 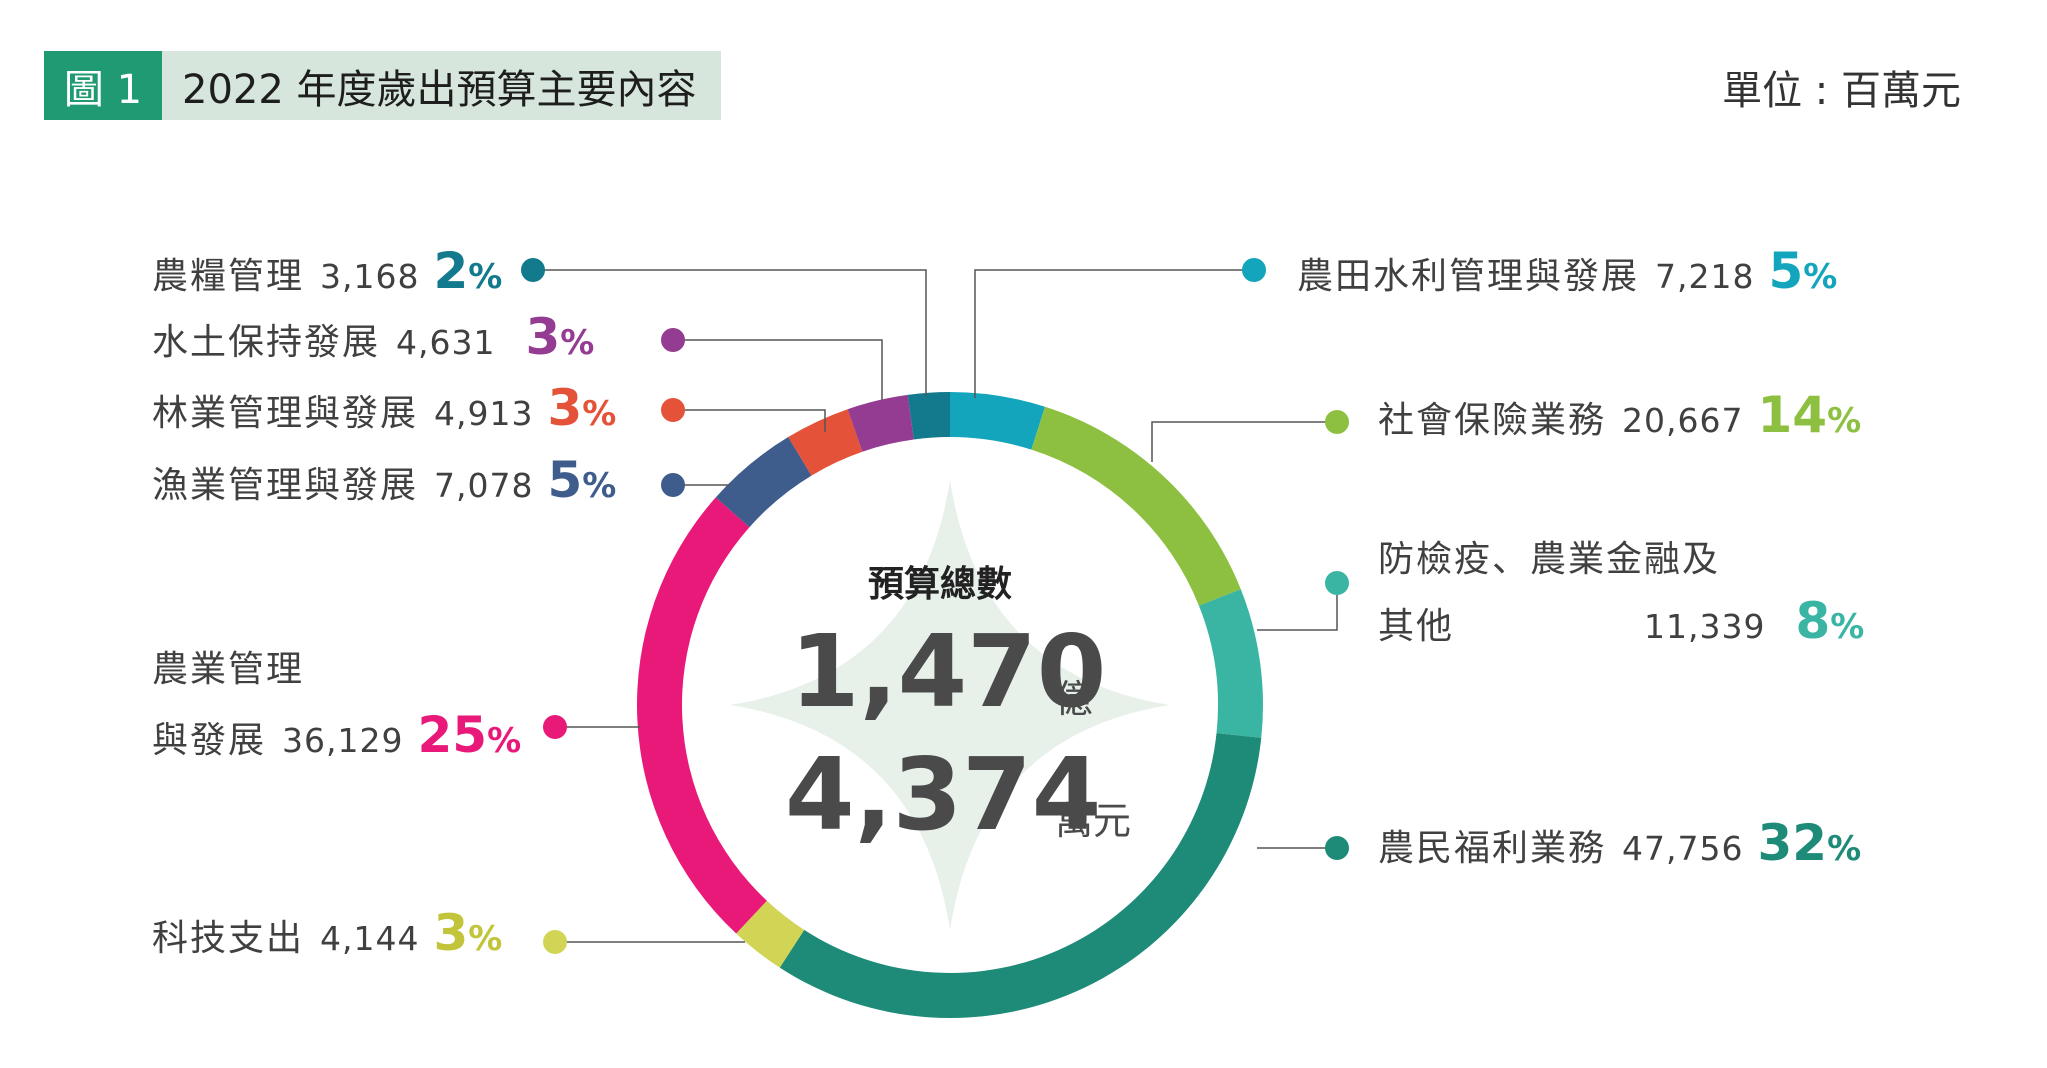 What do you see at coordinates (1830, 621) in the screenshot?
I see `label-percent: 8%` at bounding box center [1830, 621].